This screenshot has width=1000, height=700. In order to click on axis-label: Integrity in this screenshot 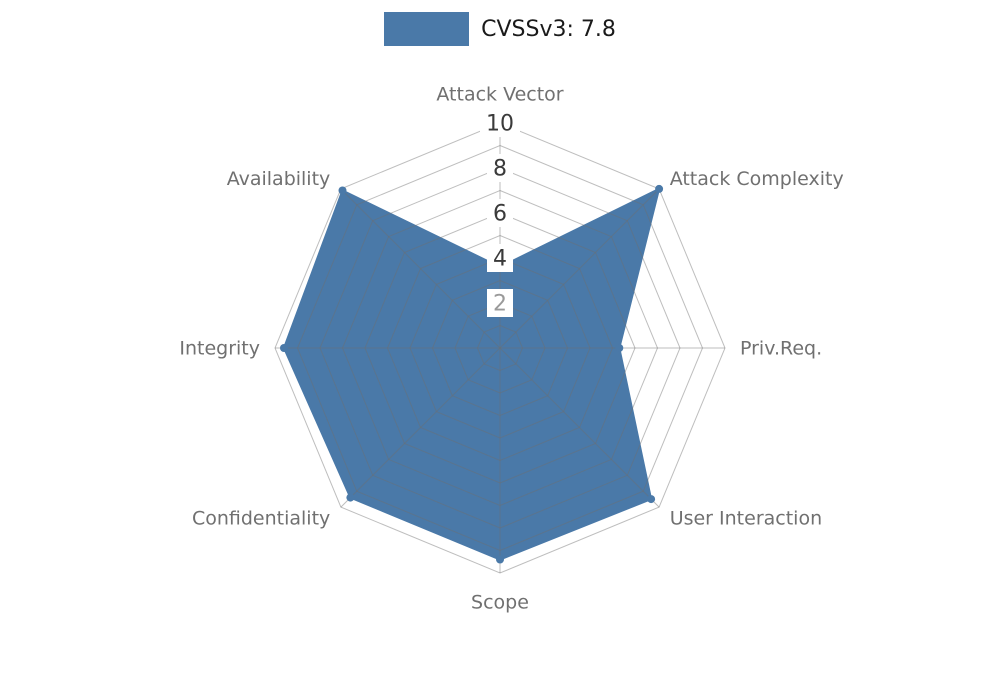, I will do `click(219, 349)`.